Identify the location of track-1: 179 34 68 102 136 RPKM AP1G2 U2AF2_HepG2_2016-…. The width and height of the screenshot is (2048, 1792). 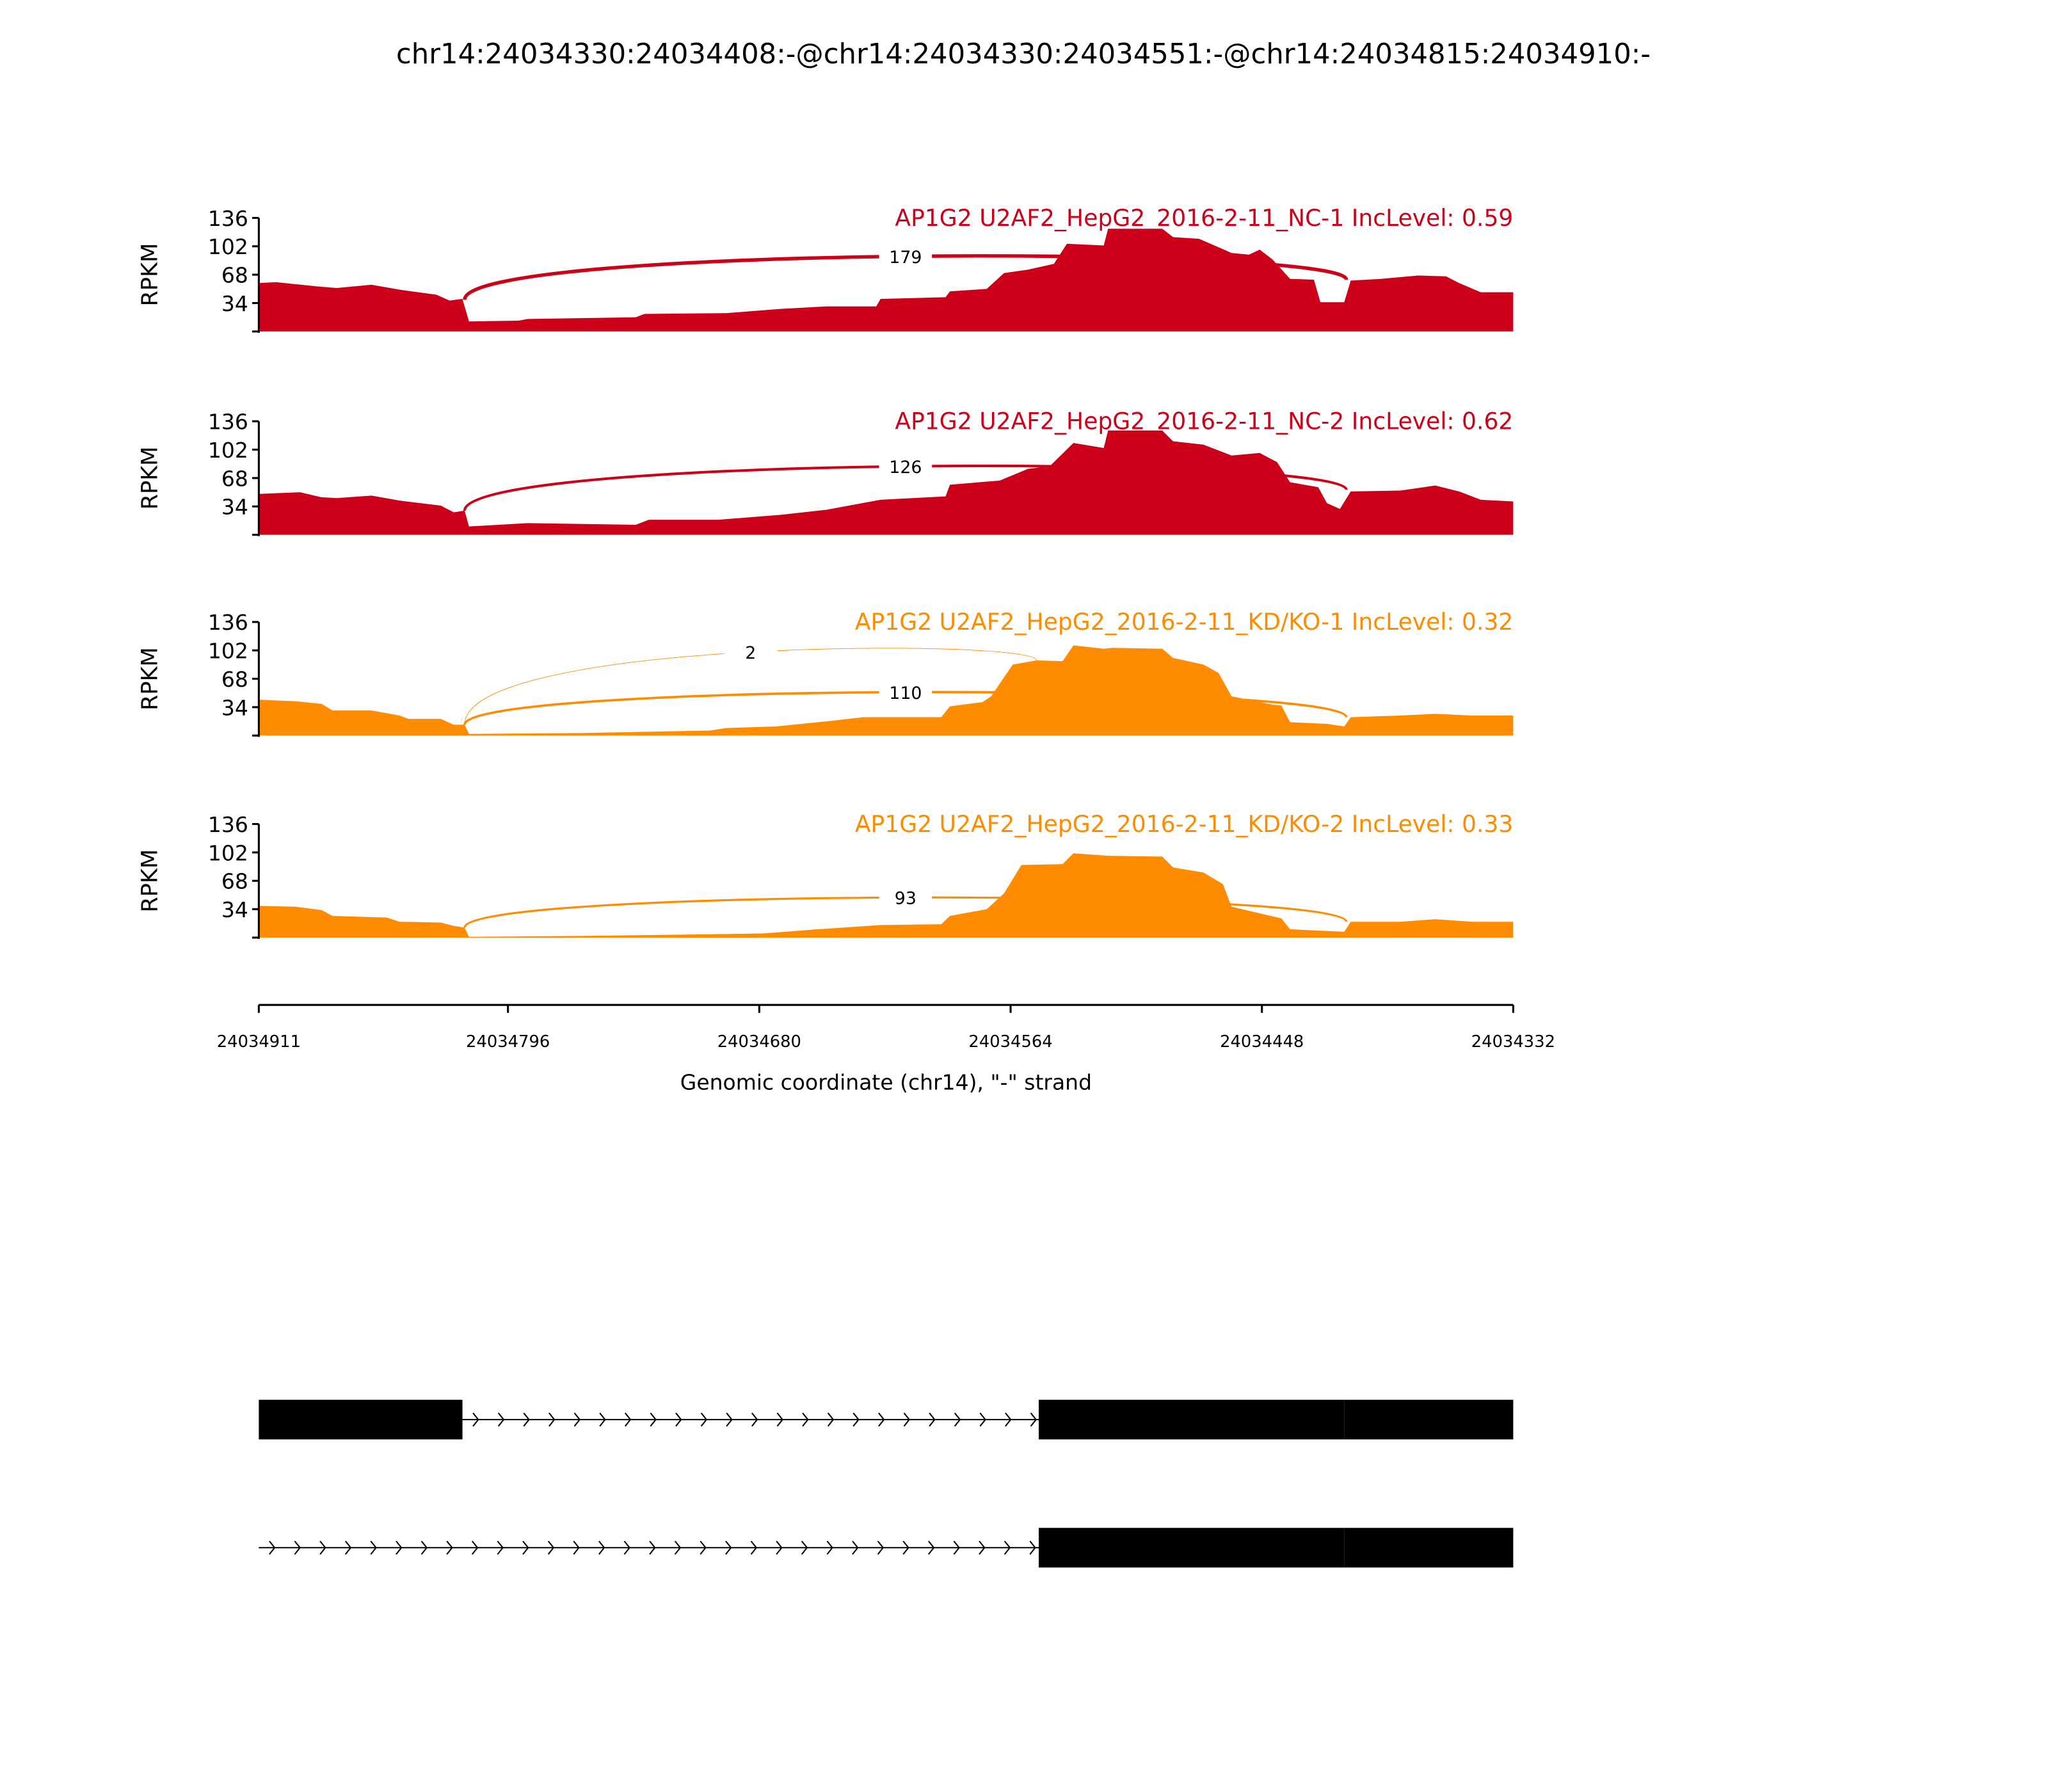
(825, 268).